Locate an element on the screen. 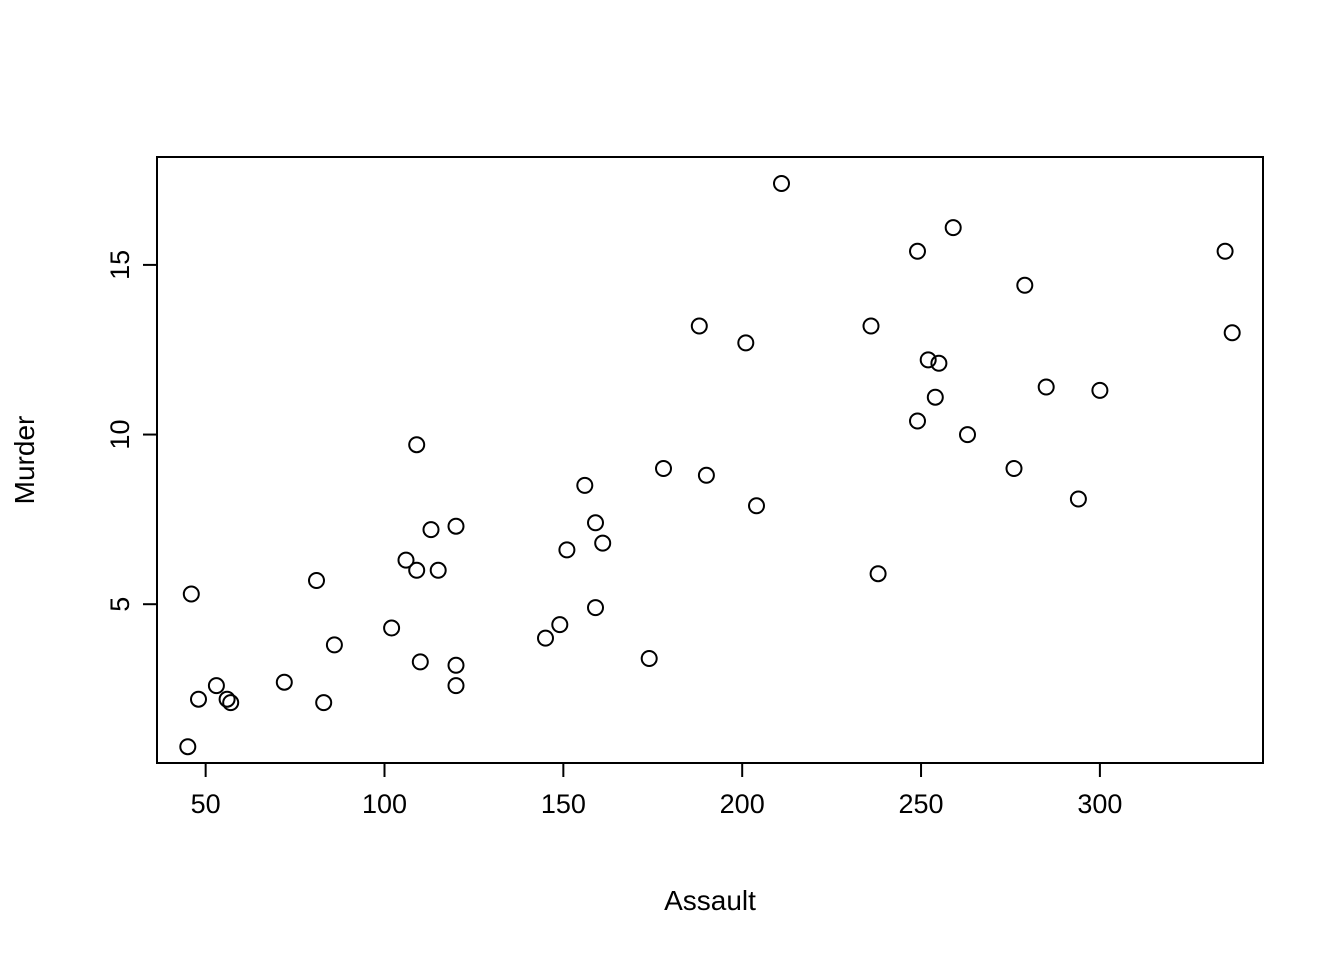 This screenshot has width=1344, height=960. x-axis: 50 100 150 200 250 300 is located at coordinates (656, 791).